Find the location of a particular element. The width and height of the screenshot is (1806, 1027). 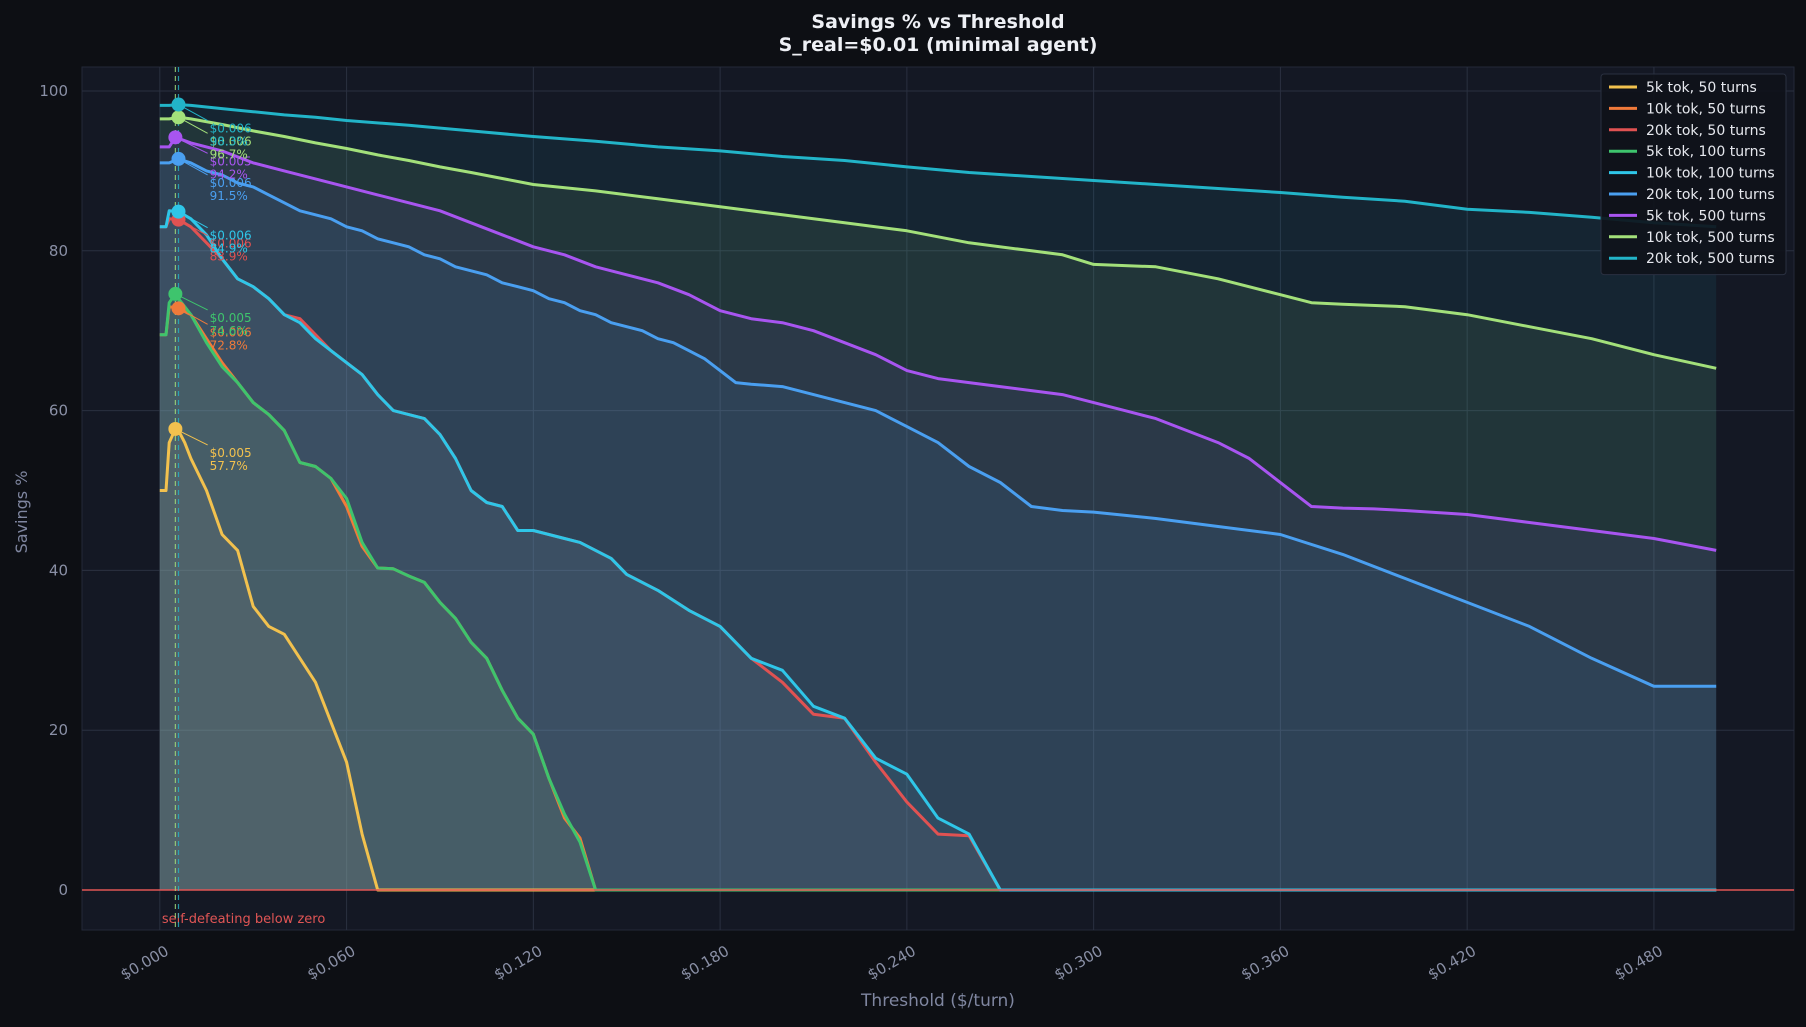

y-tick-label: 80 is located at coordinates (58, 251).